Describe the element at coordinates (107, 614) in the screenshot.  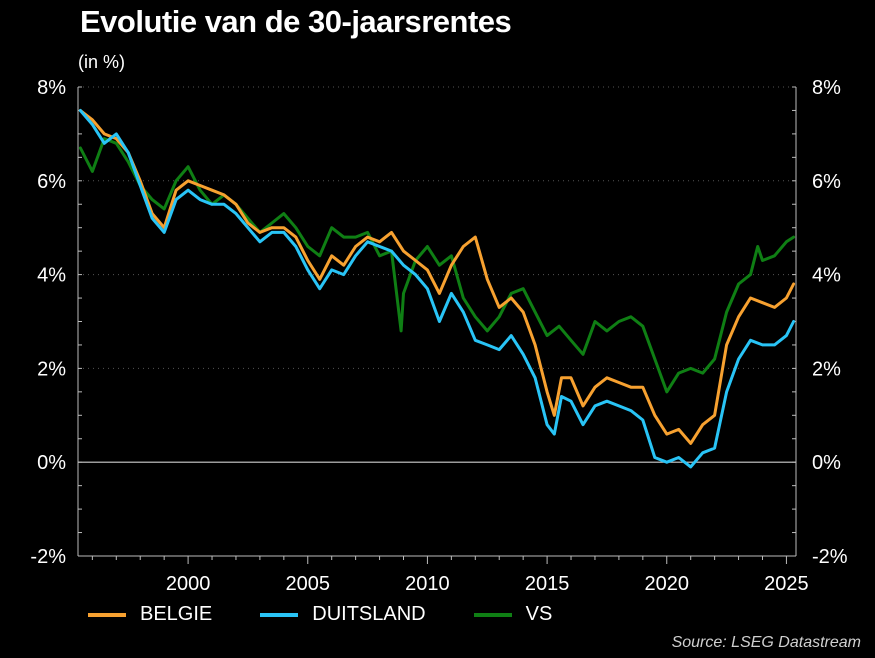
I see `legend-swatch-belgie` at that location.